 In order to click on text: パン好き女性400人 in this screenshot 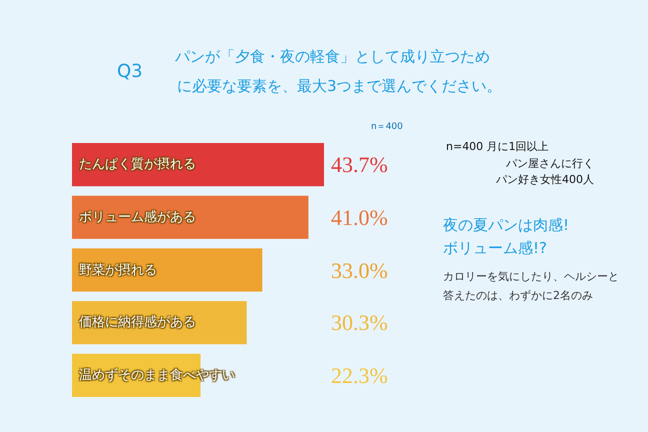, I will do `click(544, 179)`.